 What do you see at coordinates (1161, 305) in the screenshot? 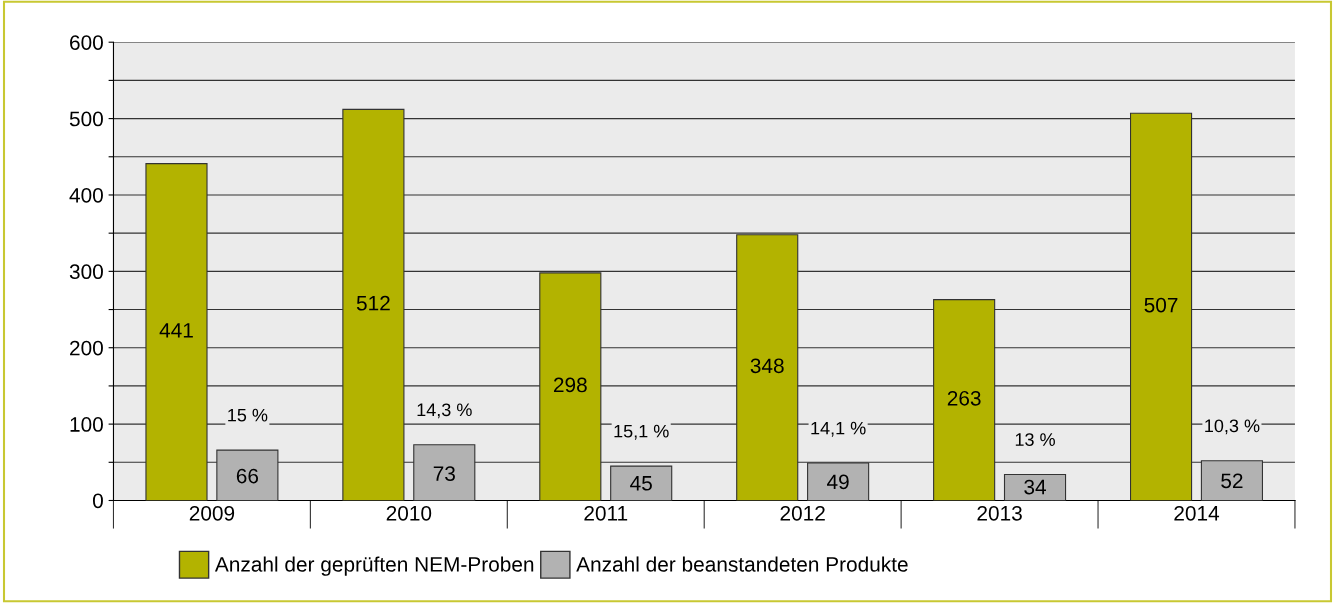
I see `data-label: 507` at bounding box center [1161, 305].